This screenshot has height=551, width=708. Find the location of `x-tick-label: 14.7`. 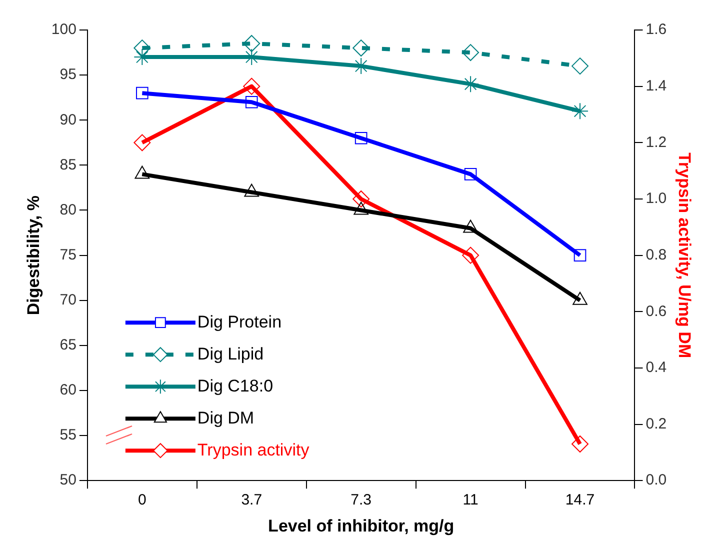

x-tick-label: 14.7 is located at coordinates (580, 500).